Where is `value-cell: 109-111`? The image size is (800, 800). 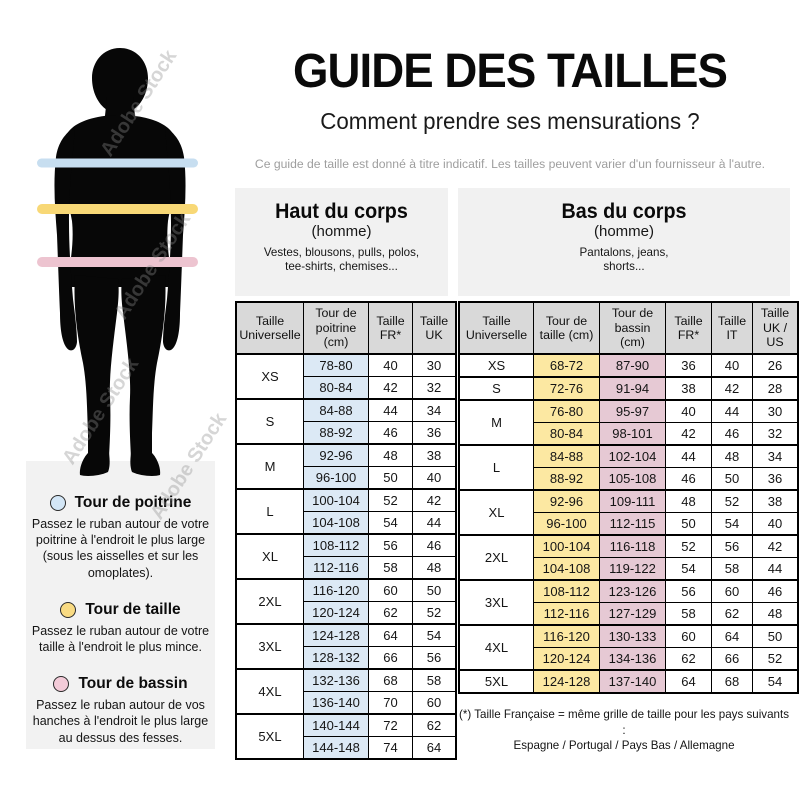
value-cell: 109-111 is located at coordinates (632, 501).